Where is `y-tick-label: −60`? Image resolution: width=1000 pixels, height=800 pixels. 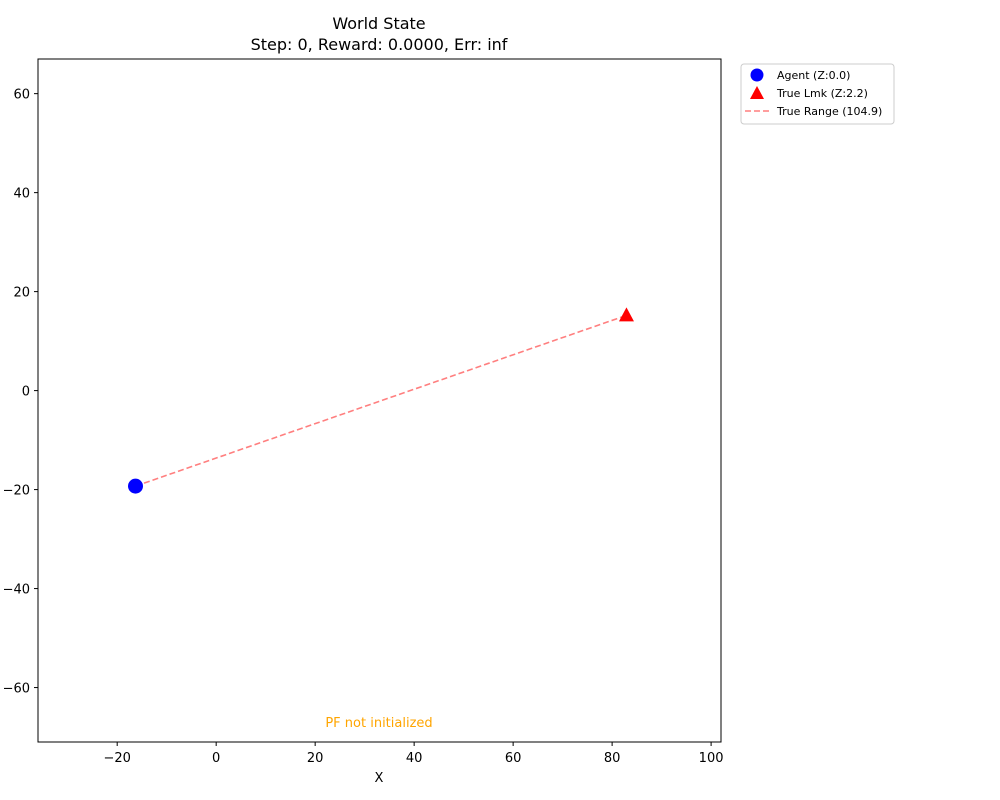 y-tick-label: −60 is located at coordinates (16, 689).